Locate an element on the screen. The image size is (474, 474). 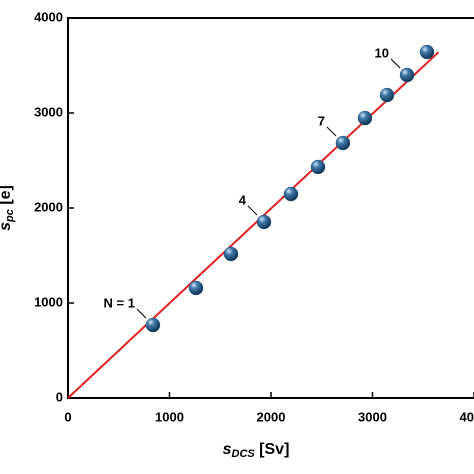
x-axis-label: sDCS [Sv] is located at coordinates (256, 450).